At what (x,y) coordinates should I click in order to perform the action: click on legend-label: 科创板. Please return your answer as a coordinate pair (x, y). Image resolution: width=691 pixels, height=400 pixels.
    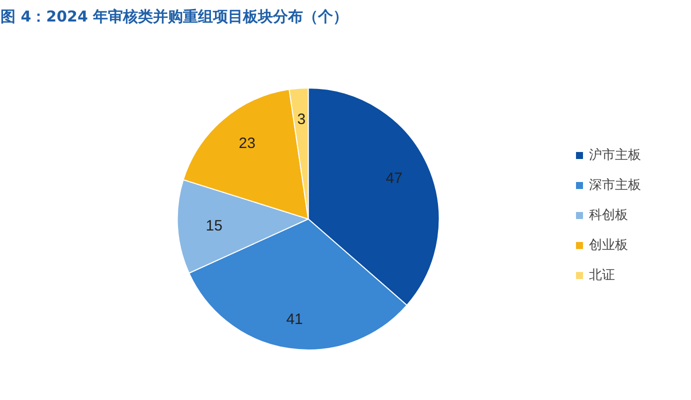
    Looking at the image, I should click on (608, 215).